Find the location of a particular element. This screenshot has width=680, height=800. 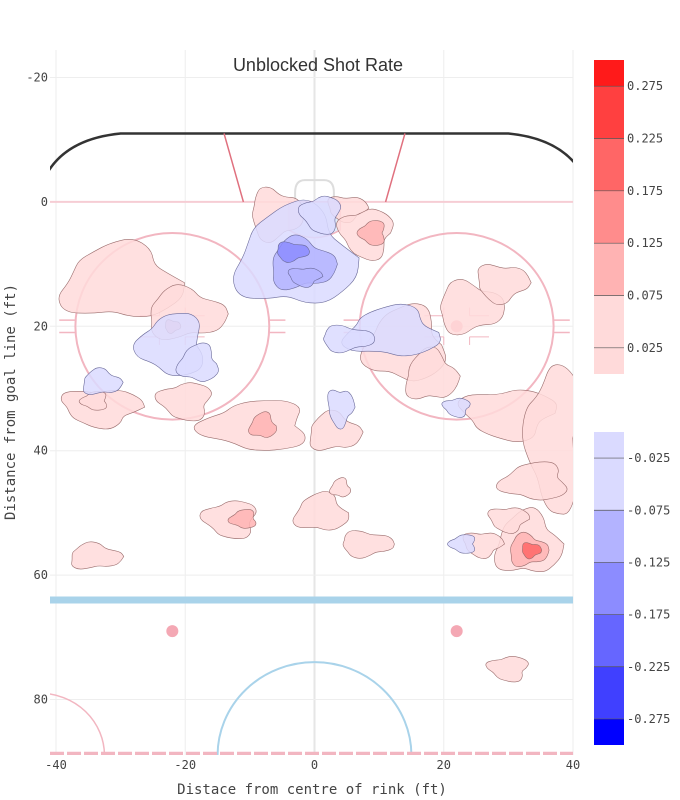

colorbar-tick-label: -0.275 is located at coordinates (648, 719).